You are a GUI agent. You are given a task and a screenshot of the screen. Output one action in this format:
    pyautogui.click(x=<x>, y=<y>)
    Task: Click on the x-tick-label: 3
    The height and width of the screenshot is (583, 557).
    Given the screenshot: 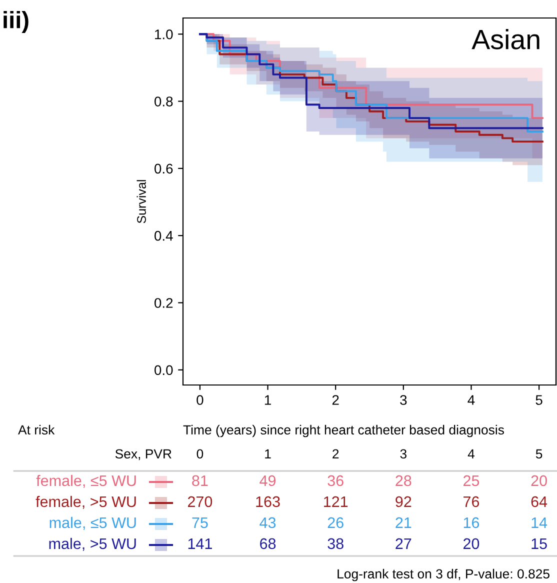 What is the action you would take?
    pyautogui.click(x=403, y=400)
    